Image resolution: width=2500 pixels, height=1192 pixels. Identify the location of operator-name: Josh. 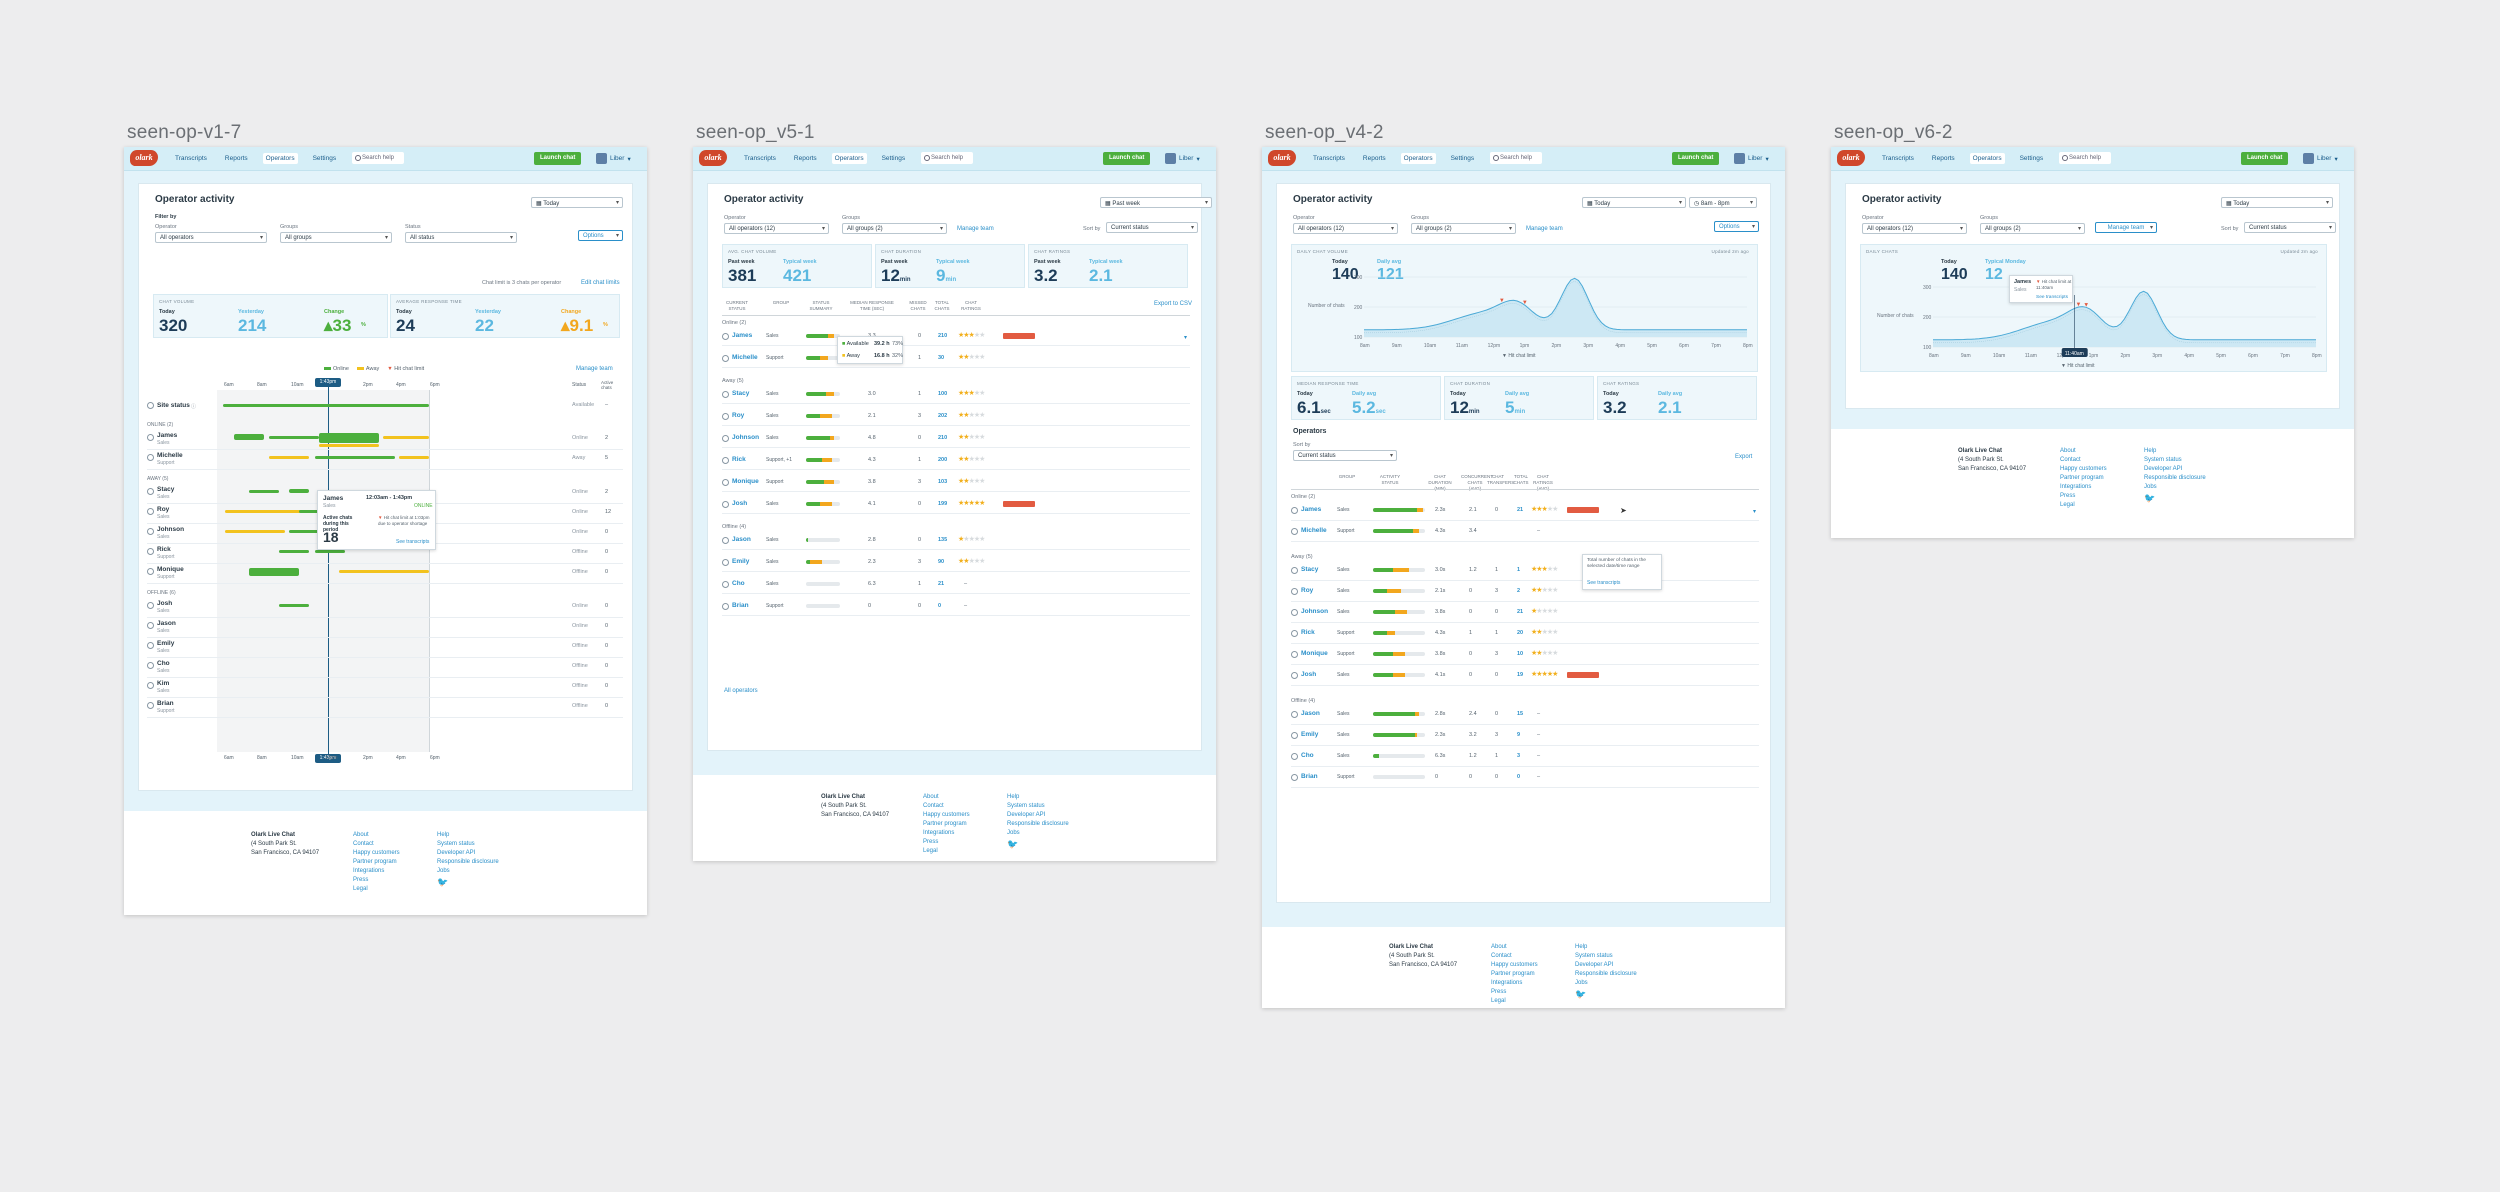
(165, 603).